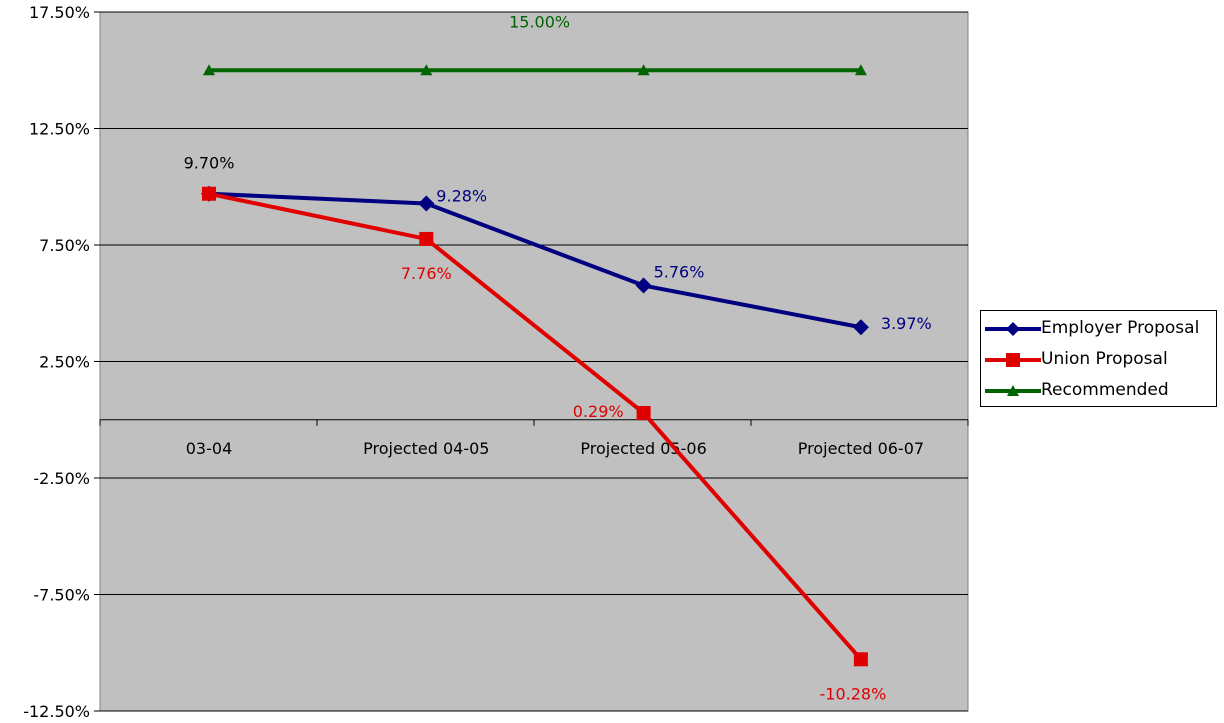 The width and height of the screenshot is (1224, 723). I want to click on legend-label-union: Union Proposal, so click(1104, 359).